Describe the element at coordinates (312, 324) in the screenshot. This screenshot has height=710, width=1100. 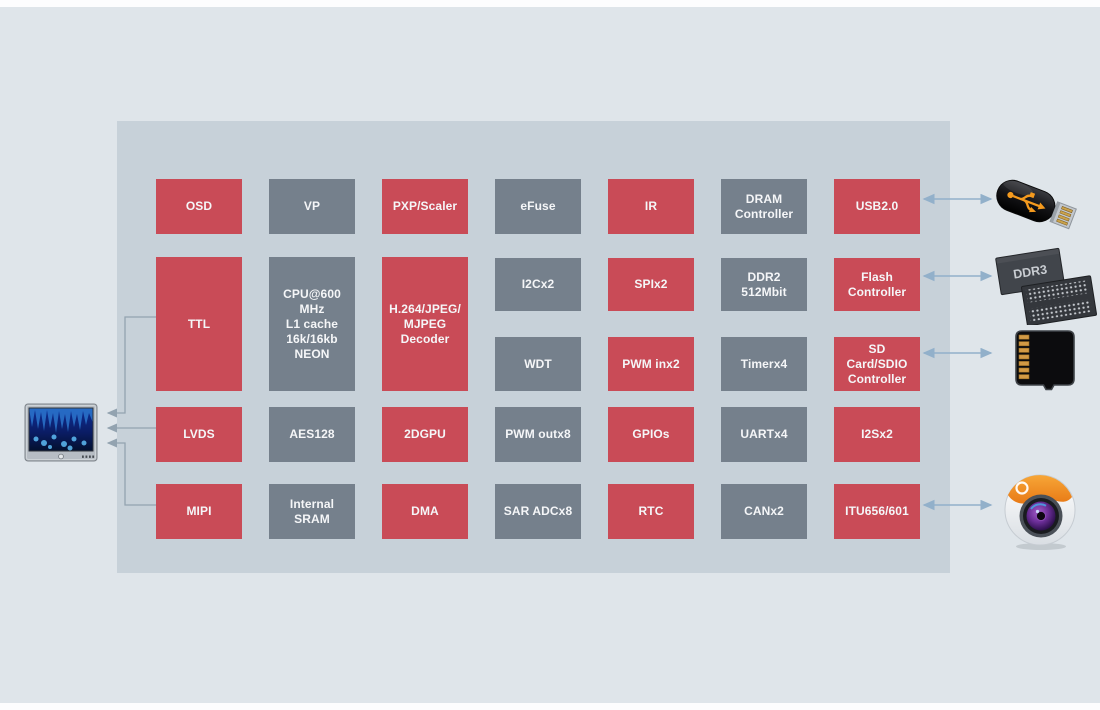
I see `block-cpu: CPU@600 MHz L1 cache 16k/16kb NEON` at that location.